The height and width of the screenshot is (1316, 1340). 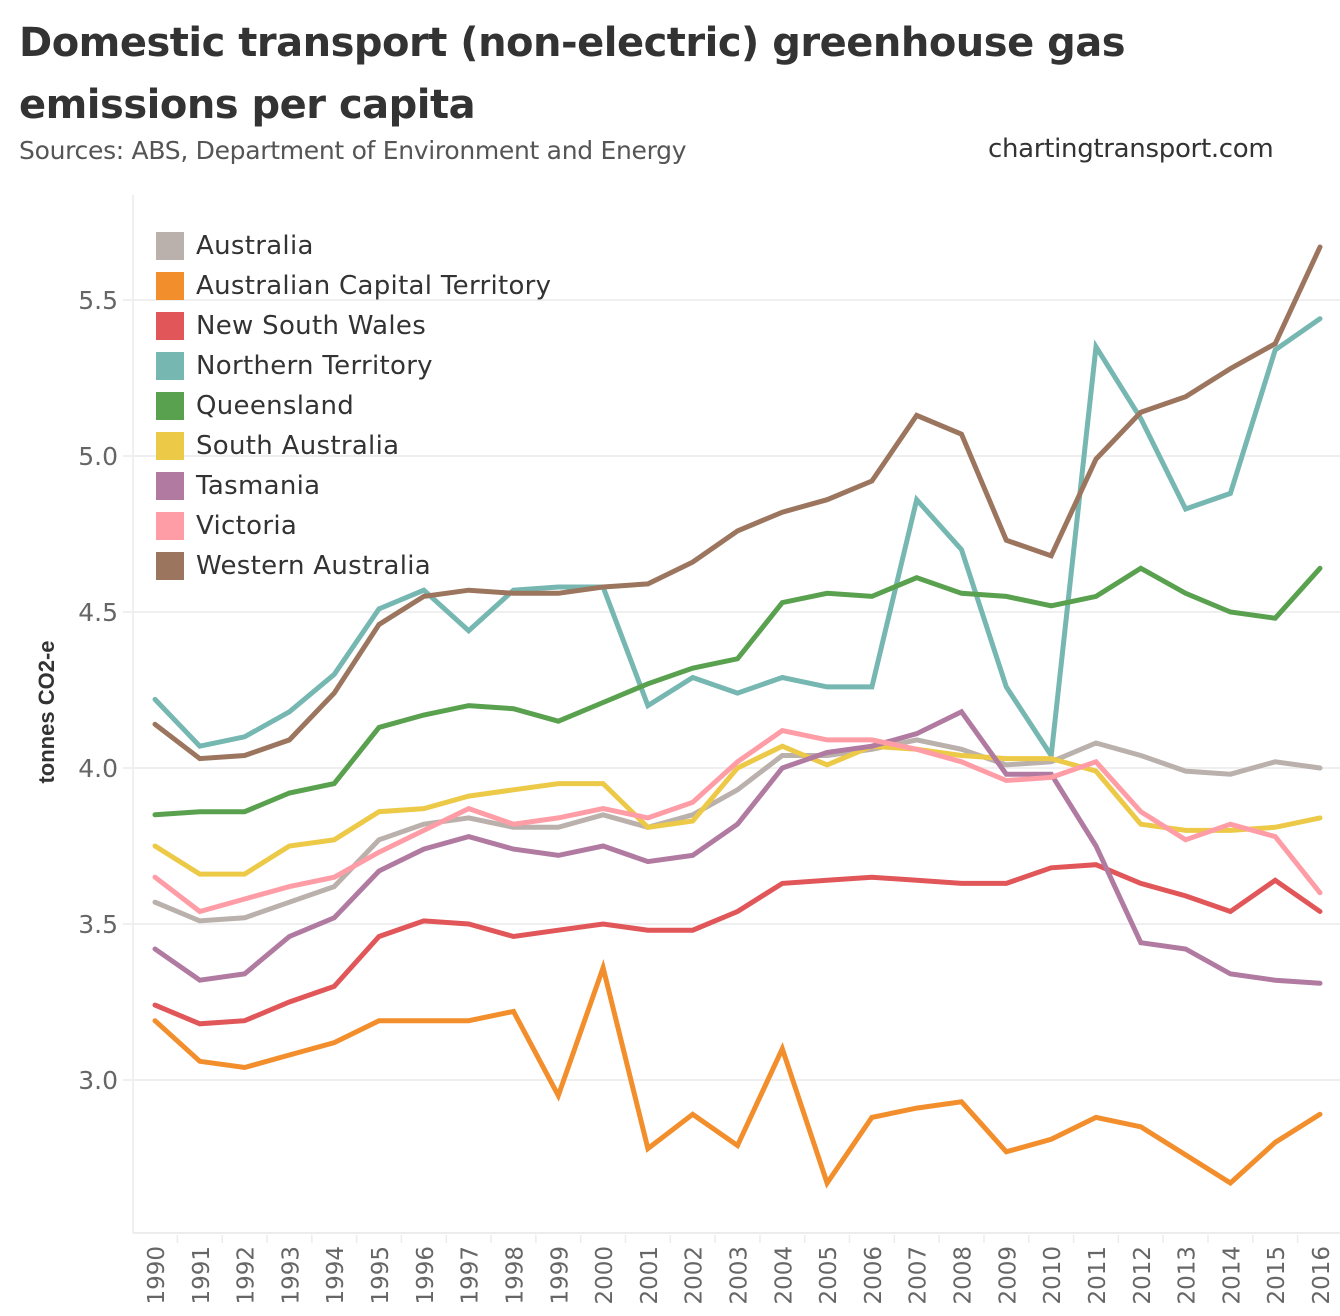 I want to click on legend-item-australia: Australia, so click(x=353, y=246).